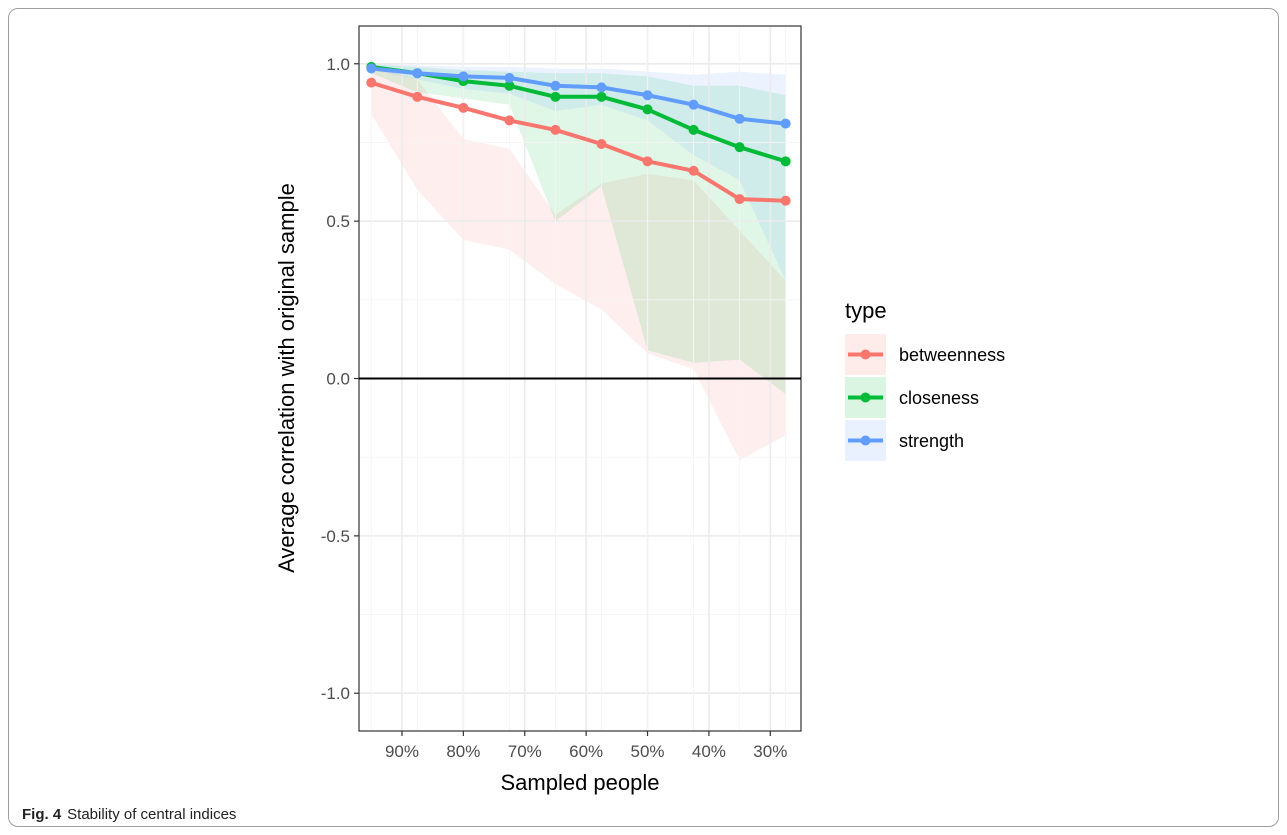 This screenshot has height=835, width=1287. I want to click on closeness-line, so click(579, 114).